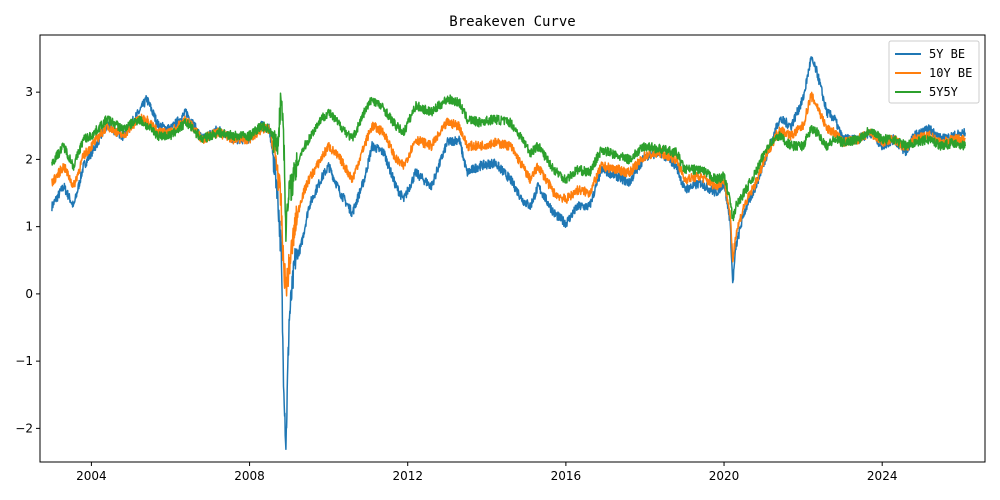  I want to click on x-tick-label: 2020, so click(724, 476).